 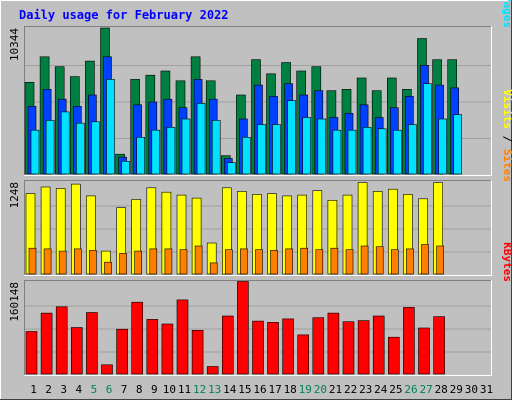 I want to click on x-tick-label: 2, so click(x=48, y=389).